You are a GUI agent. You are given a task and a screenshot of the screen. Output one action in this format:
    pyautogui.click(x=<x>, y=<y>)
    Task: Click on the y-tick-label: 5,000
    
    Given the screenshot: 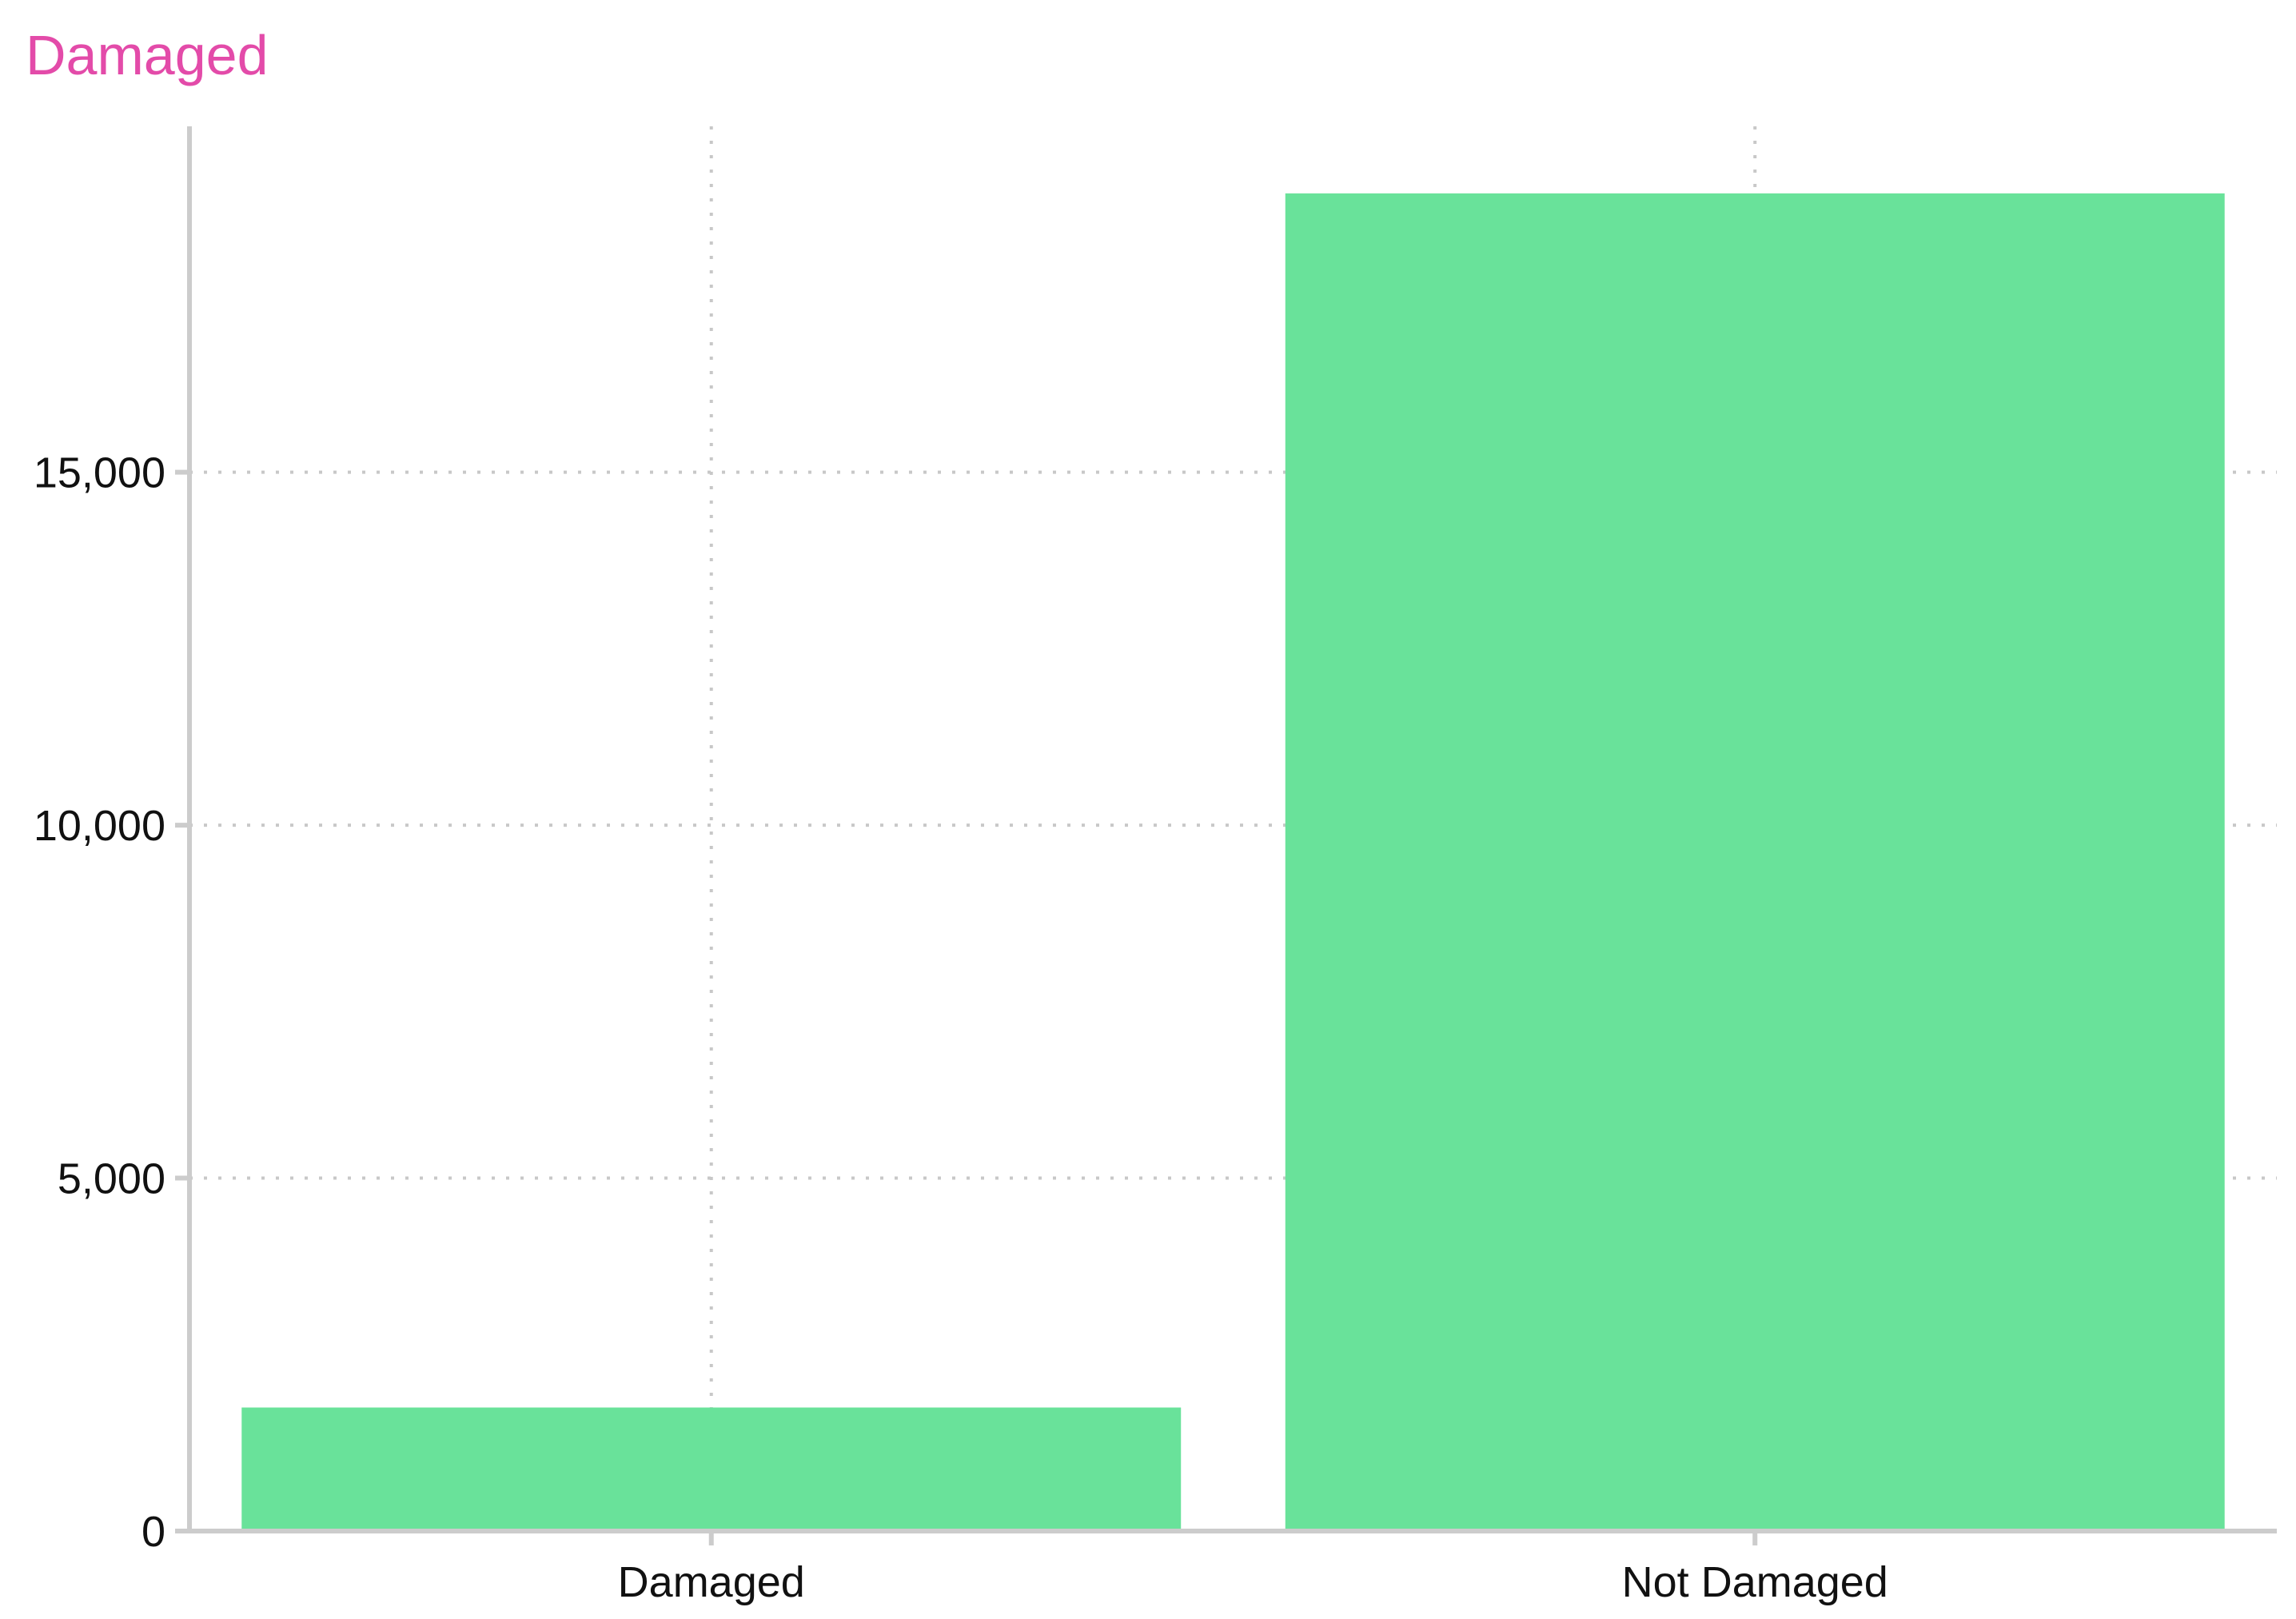 What is the action you would take?
    pyautogui.click(x=111, y=1179)
    